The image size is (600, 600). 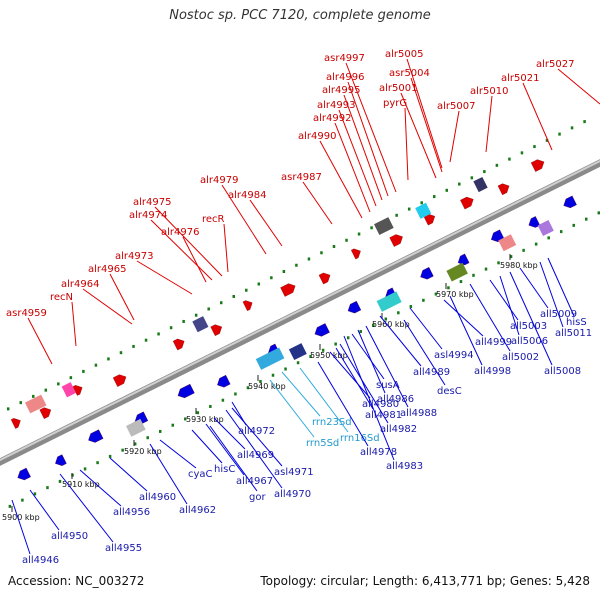 I want to click on reverse-gene-label: all4946, so click(x=40, y=560).